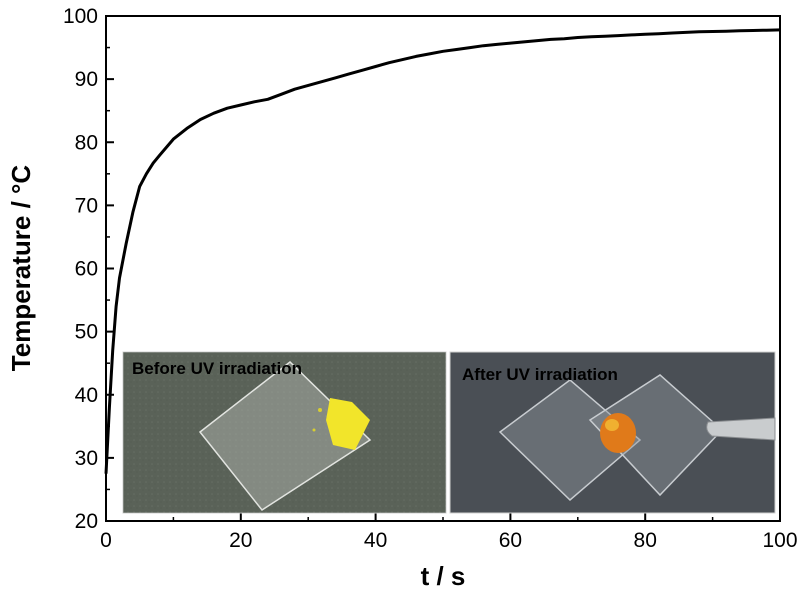 The image size is (809, 593). Describe the element at coordinates (779, 540) in the screenshot. I see `x-tick-label: 100` at that location.